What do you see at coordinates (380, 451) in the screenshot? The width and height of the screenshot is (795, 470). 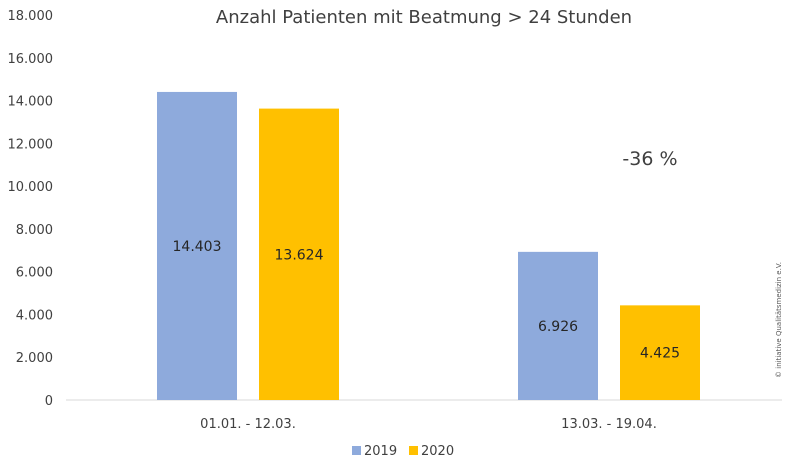 I see `legend-label: 2019` at bounding box center [380, 451].